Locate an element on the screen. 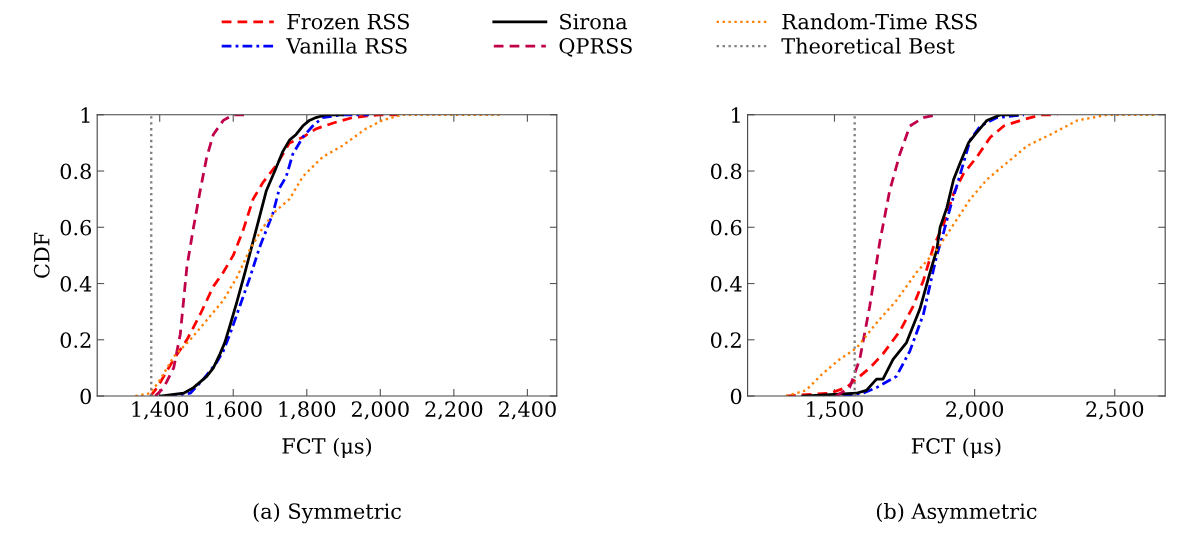 The image size is (1200, 544). x-tick-label: 1,400 is located at coordinates (160, 410).